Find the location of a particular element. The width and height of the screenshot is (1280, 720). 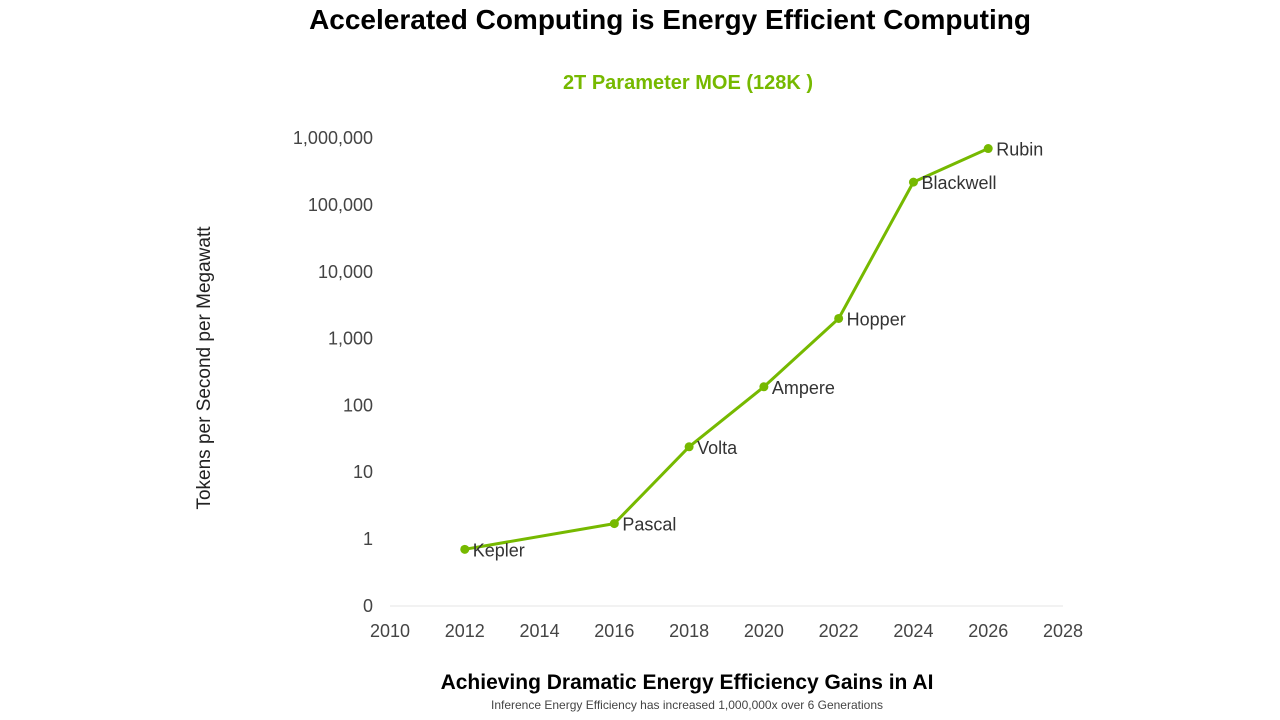

data-point-volta is located at coordinates (689, 447).